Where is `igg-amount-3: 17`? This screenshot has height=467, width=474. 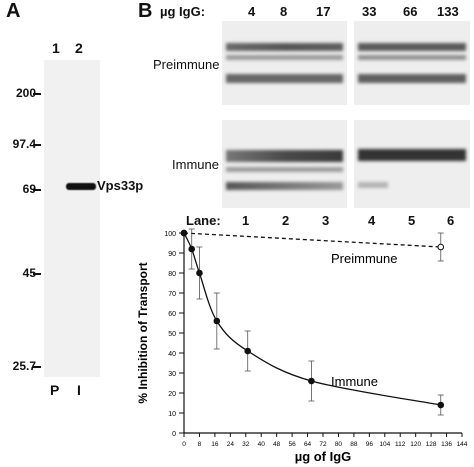 igg-amount-3: 17 is located at coordinates (323, 11).